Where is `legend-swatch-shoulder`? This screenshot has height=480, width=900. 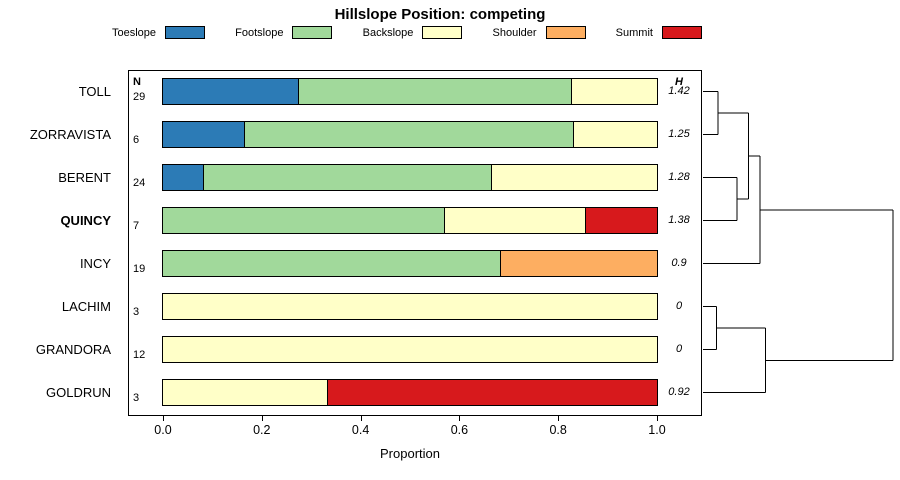
legend-swatch-shoulder is located at coordinates (565, 32).